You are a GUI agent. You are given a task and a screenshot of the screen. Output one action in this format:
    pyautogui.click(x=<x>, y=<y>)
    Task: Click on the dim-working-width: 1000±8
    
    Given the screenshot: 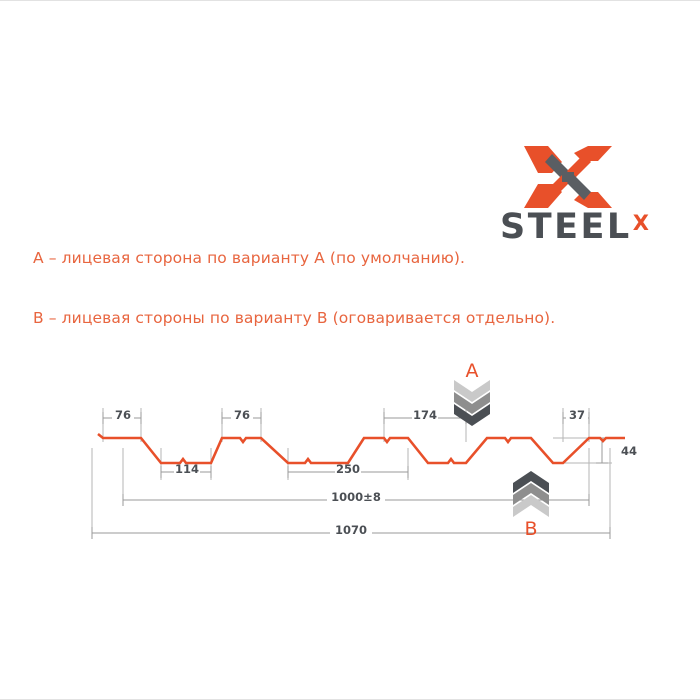 What is the action you would take?
    pyautogui.click(x=356, y=497)
    